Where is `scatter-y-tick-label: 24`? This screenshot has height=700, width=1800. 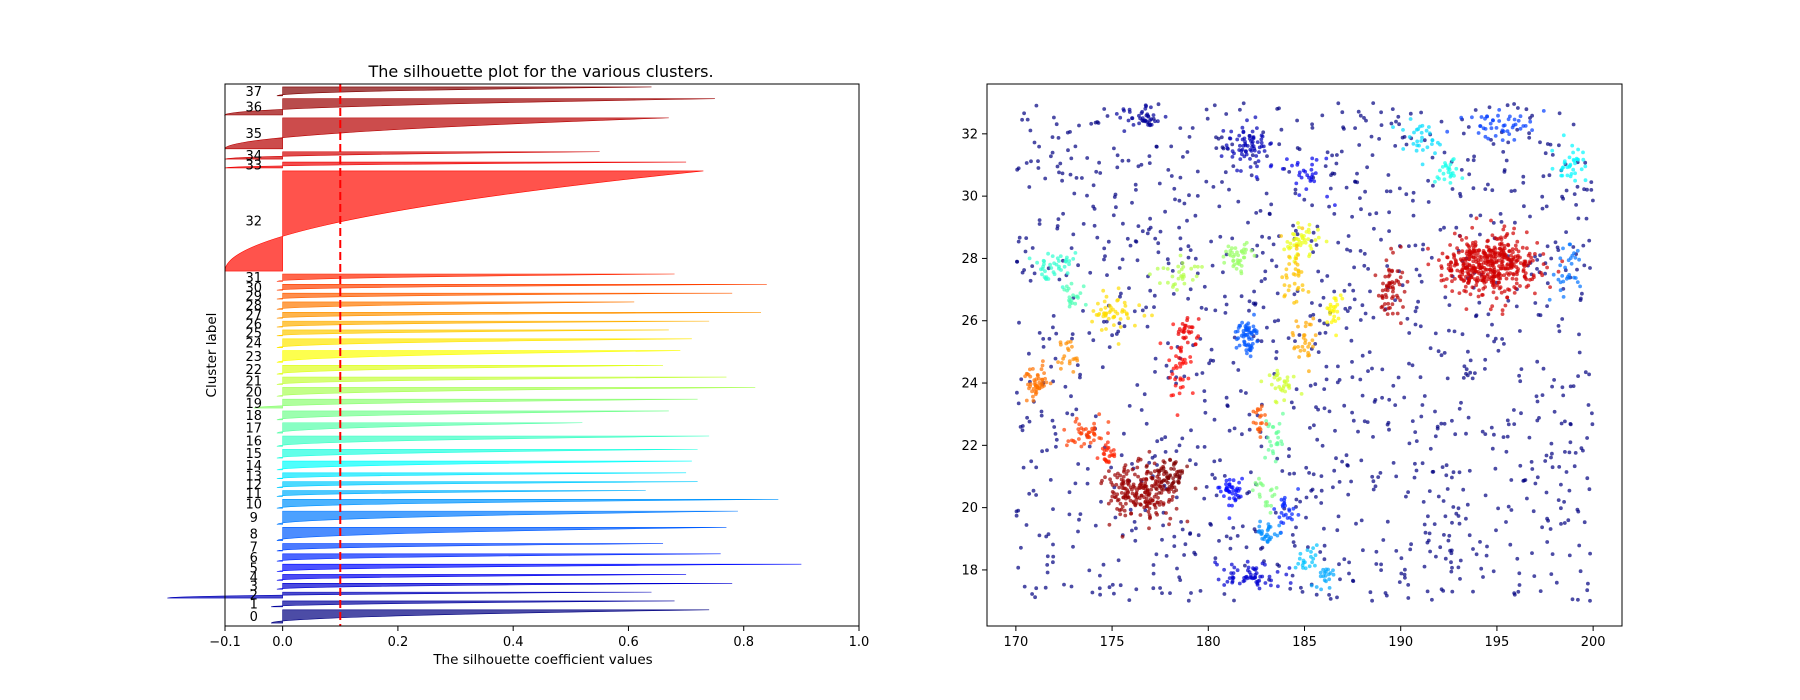
scatter-y-tick-label: 24 is located at coordinates (969, 384).